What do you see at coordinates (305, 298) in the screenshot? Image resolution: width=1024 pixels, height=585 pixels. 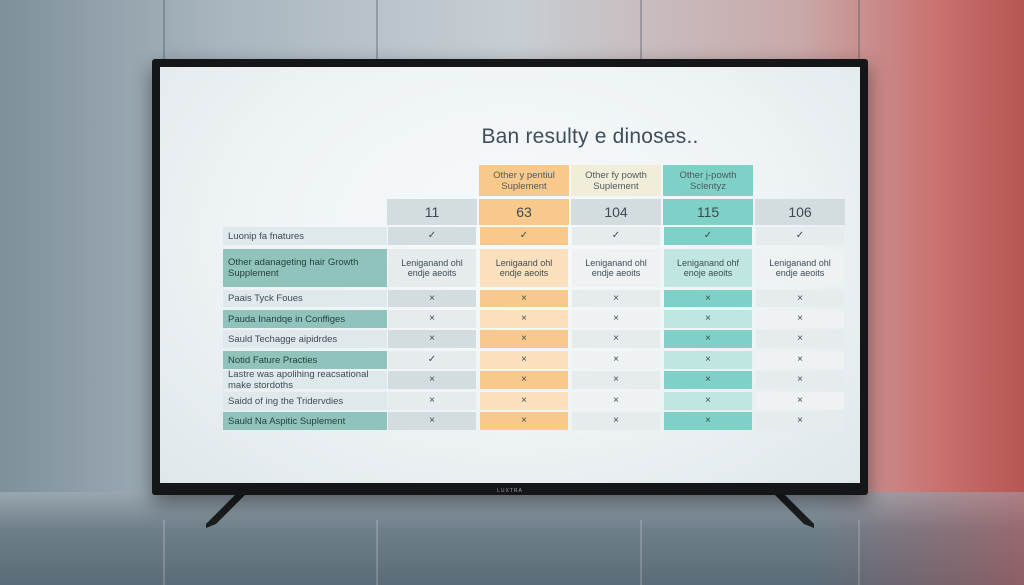 I see `row-label: Paais Tyck Foues` at bounding box center [305, 298].